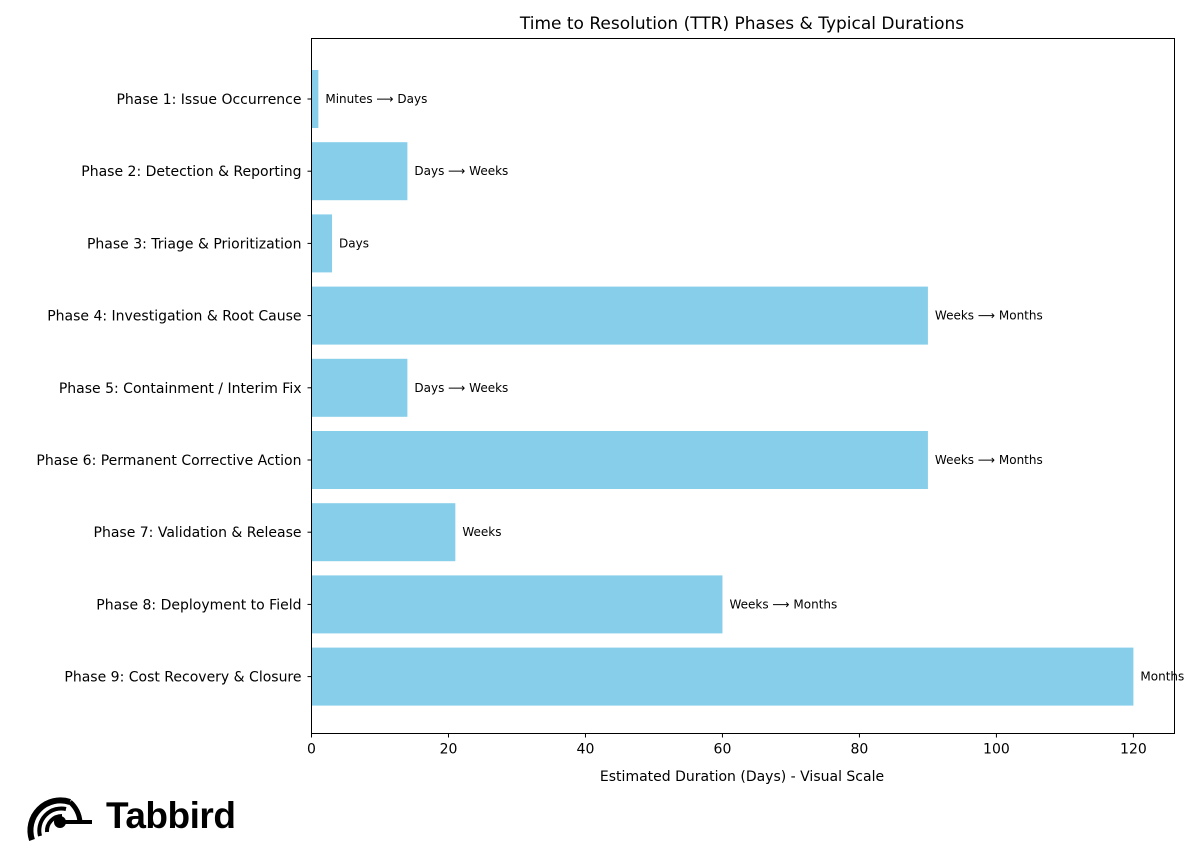 The height and width of the screenshot is (852, 1200). I want to click on y-tick-label: Phase 1: Issue Occurrence, so click(208, 100).